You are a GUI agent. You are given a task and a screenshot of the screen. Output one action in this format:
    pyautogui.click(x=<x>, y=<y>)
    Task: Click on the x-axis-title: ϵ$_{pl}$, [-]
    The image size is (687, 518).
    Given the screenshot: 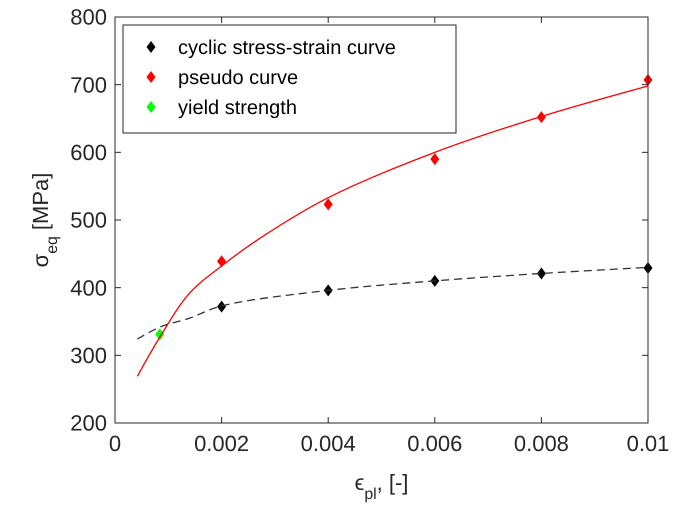 What is the action you would take?
    pyautogui.click(x=381, y=486)
    